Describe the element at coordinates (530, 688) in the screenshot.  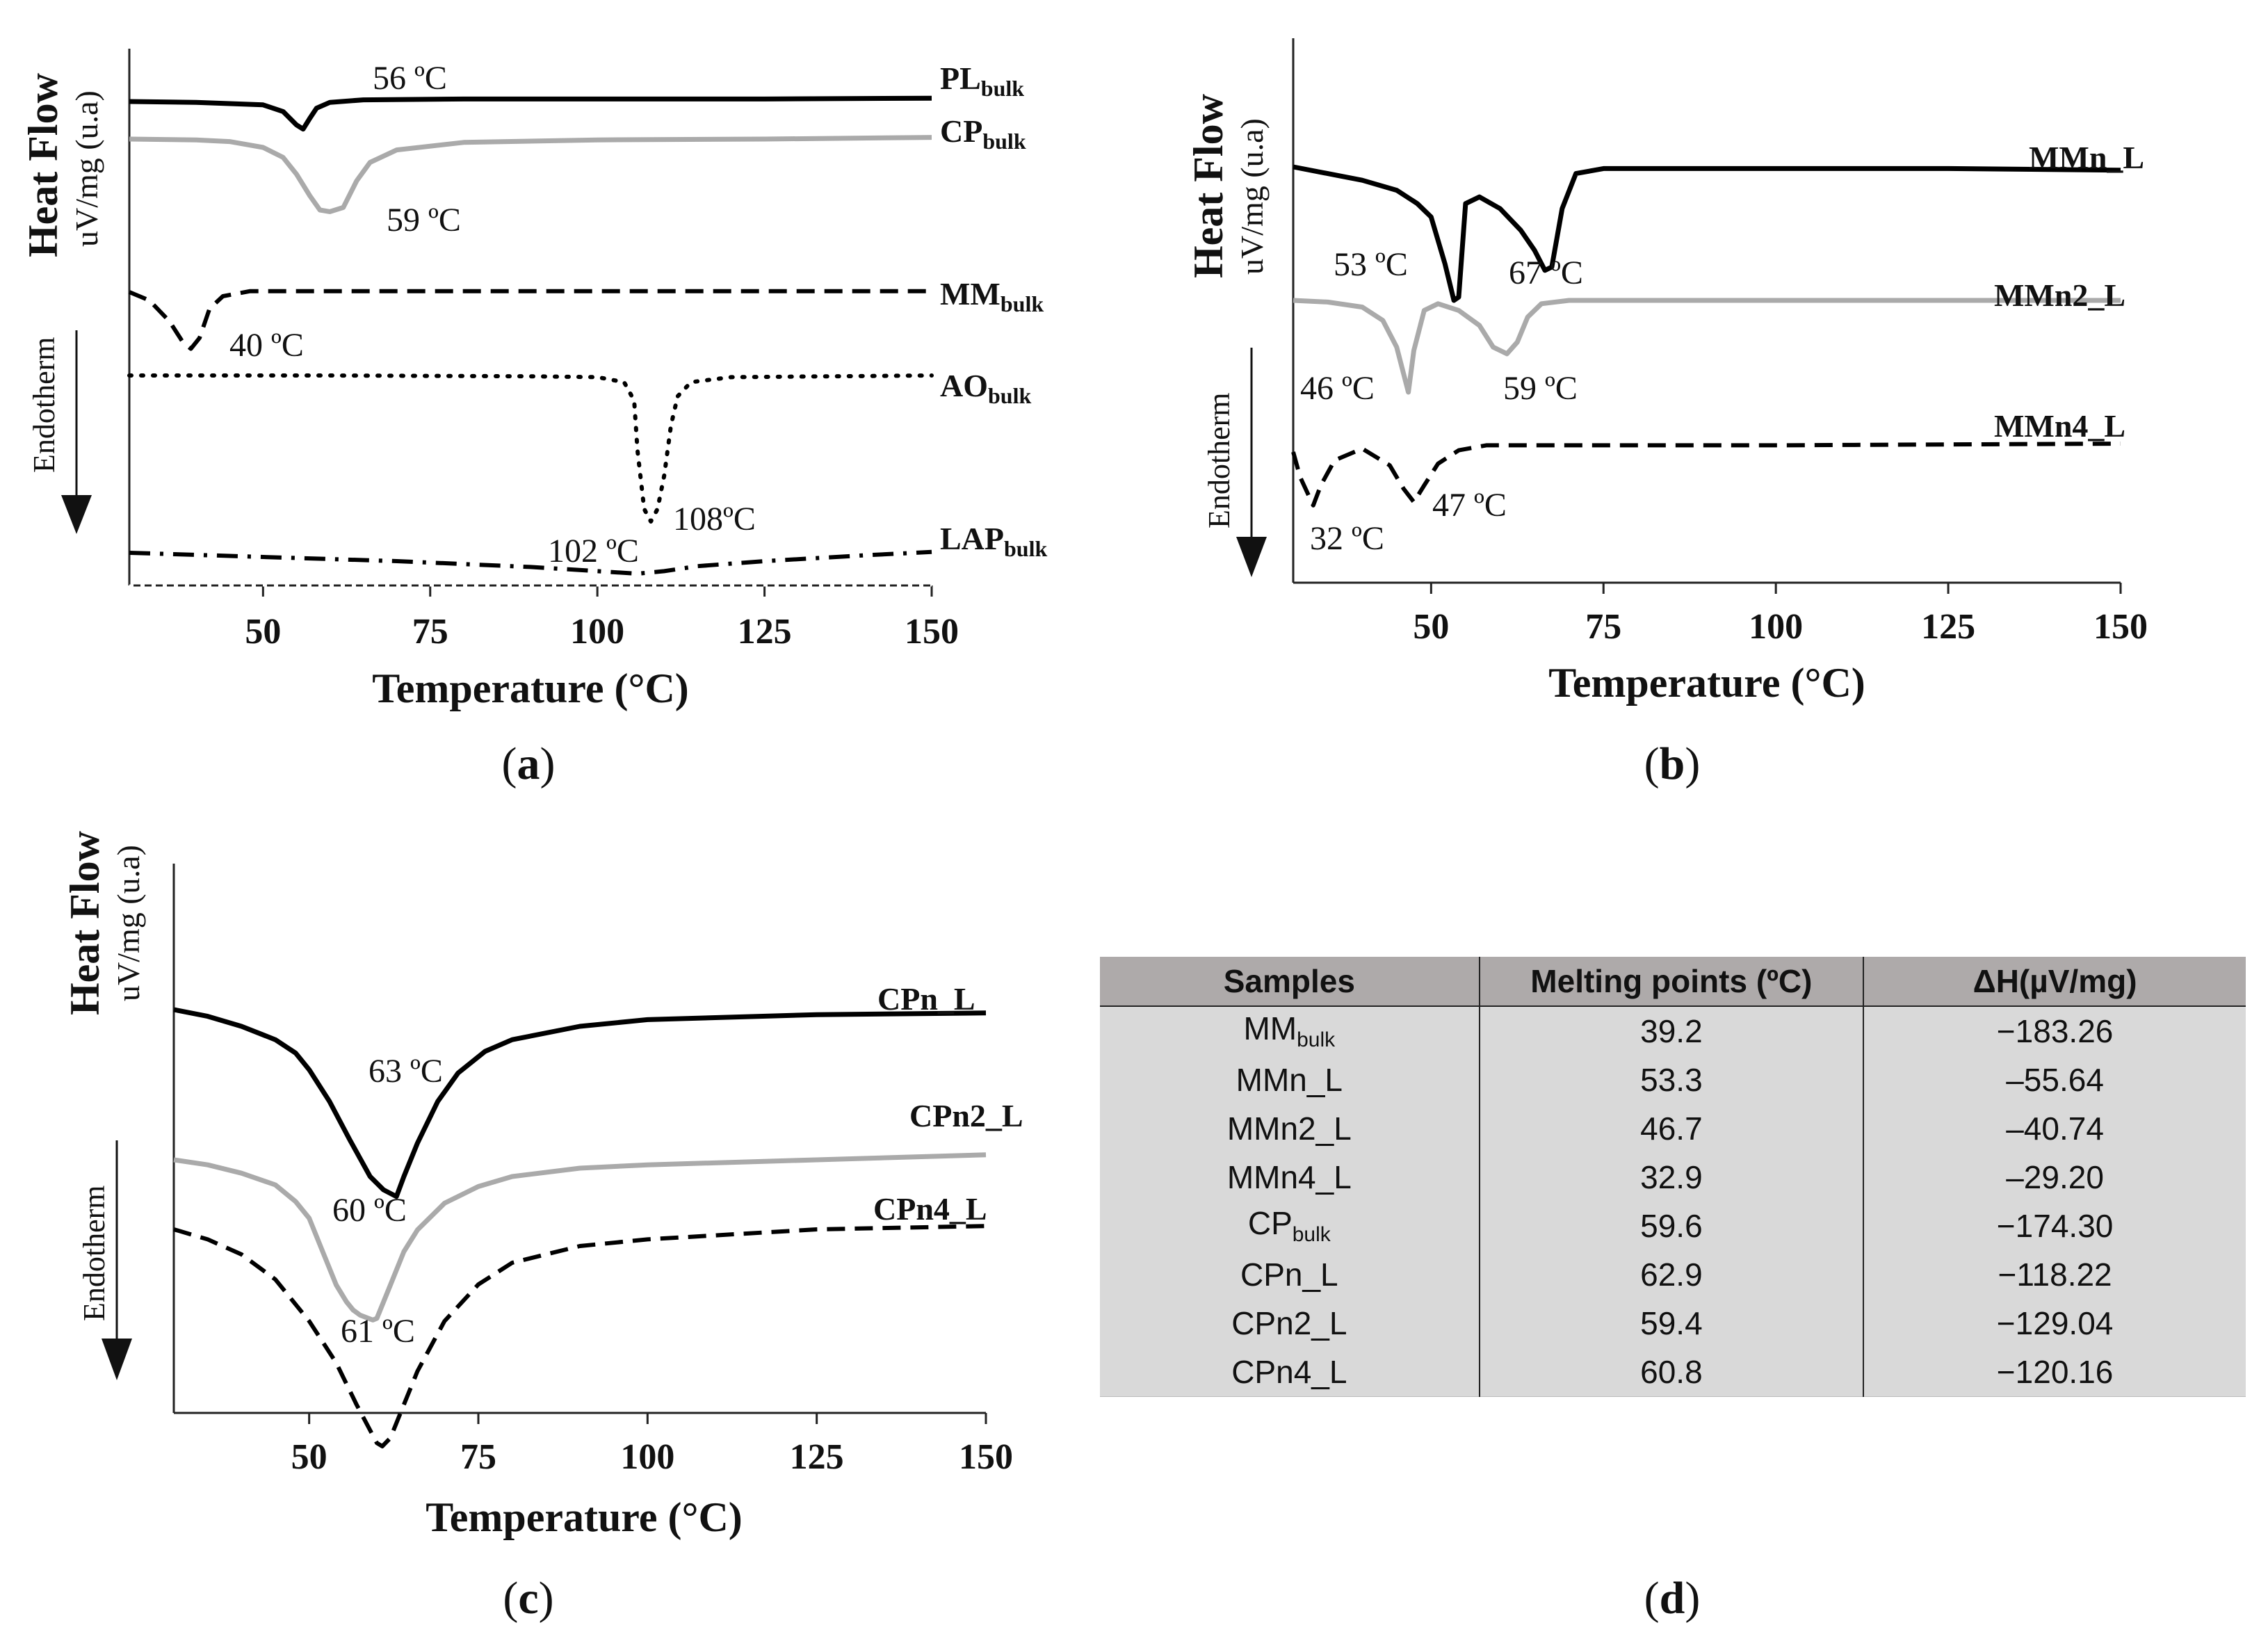
I see `panel-a-xlabel: Temperature (°C)` at that location.